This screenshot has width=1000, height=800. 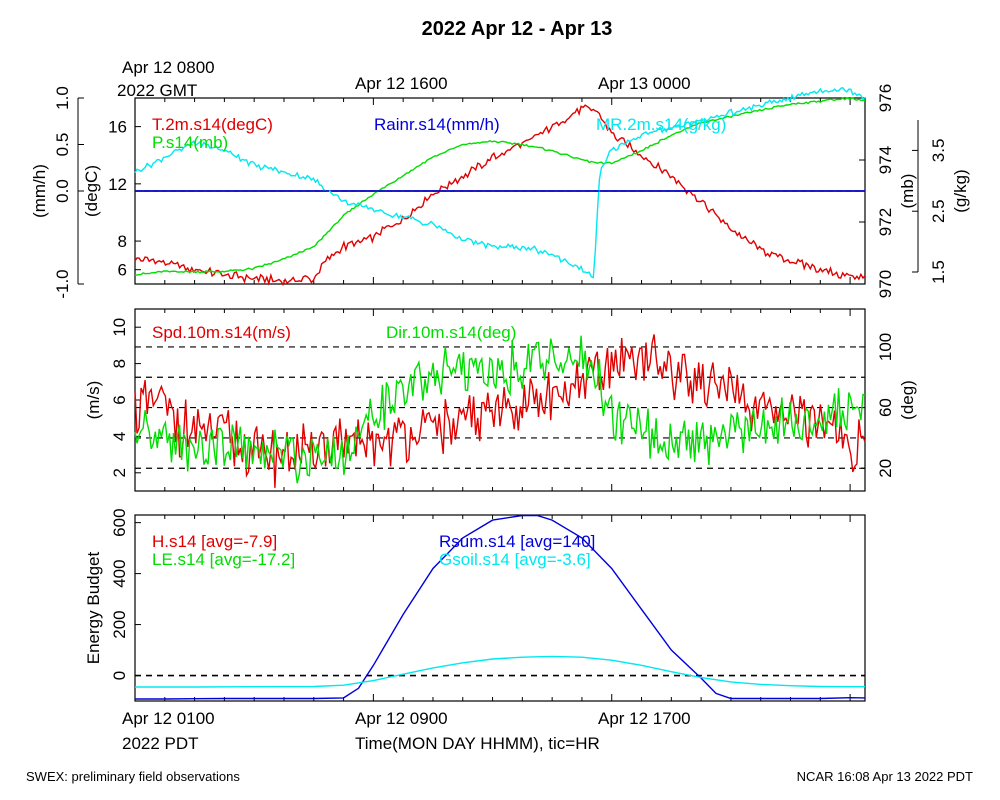 I want to click on energy-axis-label: Energy Budget, so click(x=93, y=607).